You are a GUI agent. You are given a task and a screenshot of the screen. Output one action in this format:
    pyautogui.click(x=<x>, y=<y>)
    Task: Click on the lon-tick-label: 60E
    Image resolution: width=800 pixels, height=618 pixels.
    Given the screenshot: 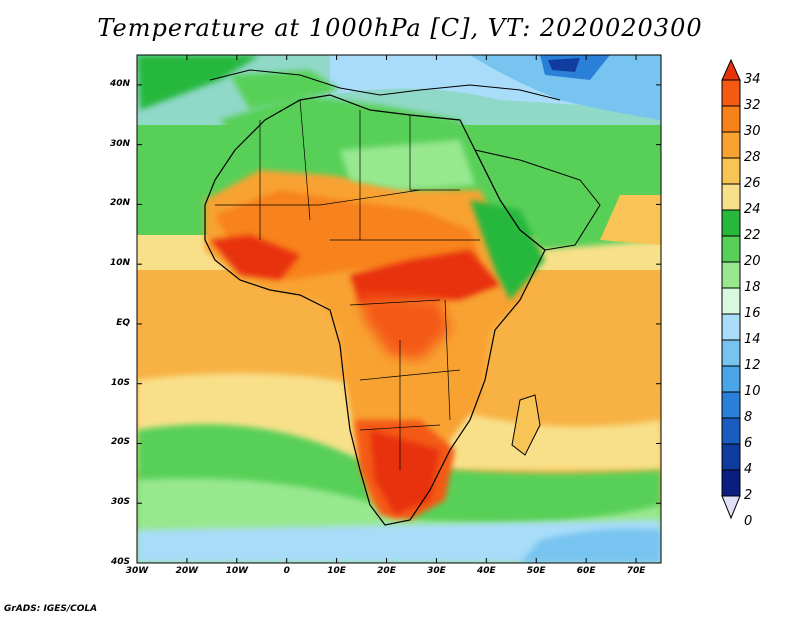 What is the action you would take?
    pyautogui.click(x=586, y=571)
    